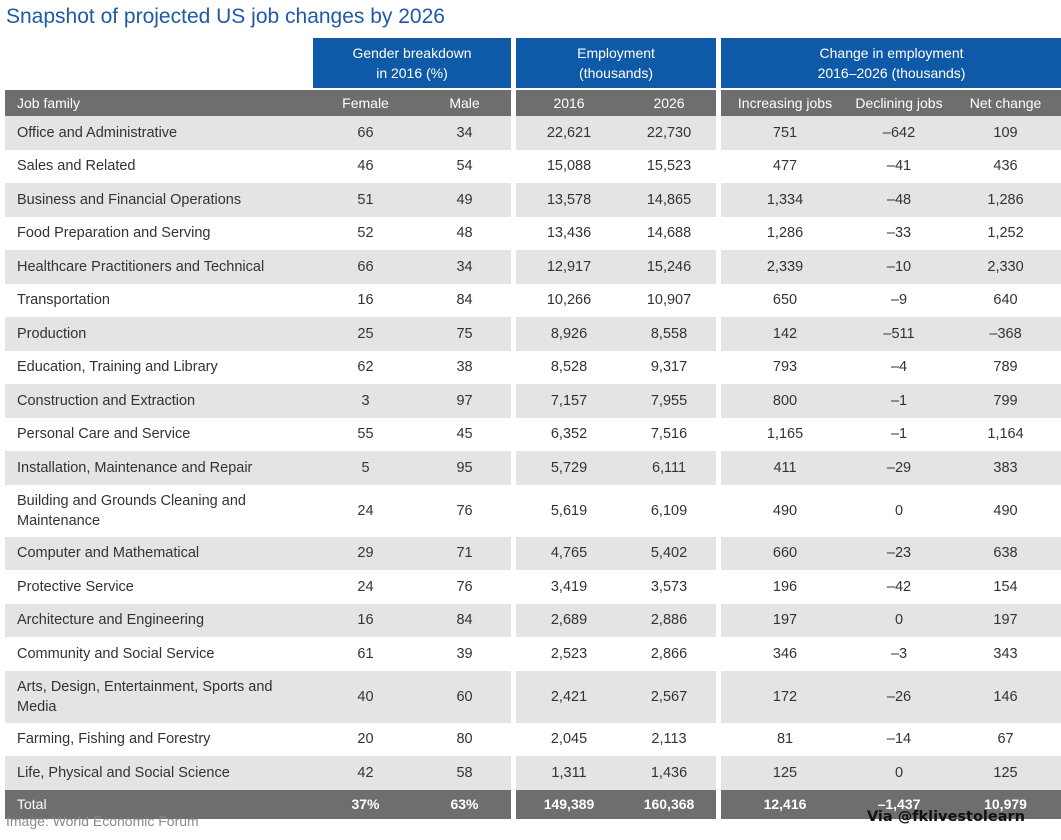 This screenshot has height=840, width=1061. I want to click on cell-increasing-jobs: 490, so click(785, 510).